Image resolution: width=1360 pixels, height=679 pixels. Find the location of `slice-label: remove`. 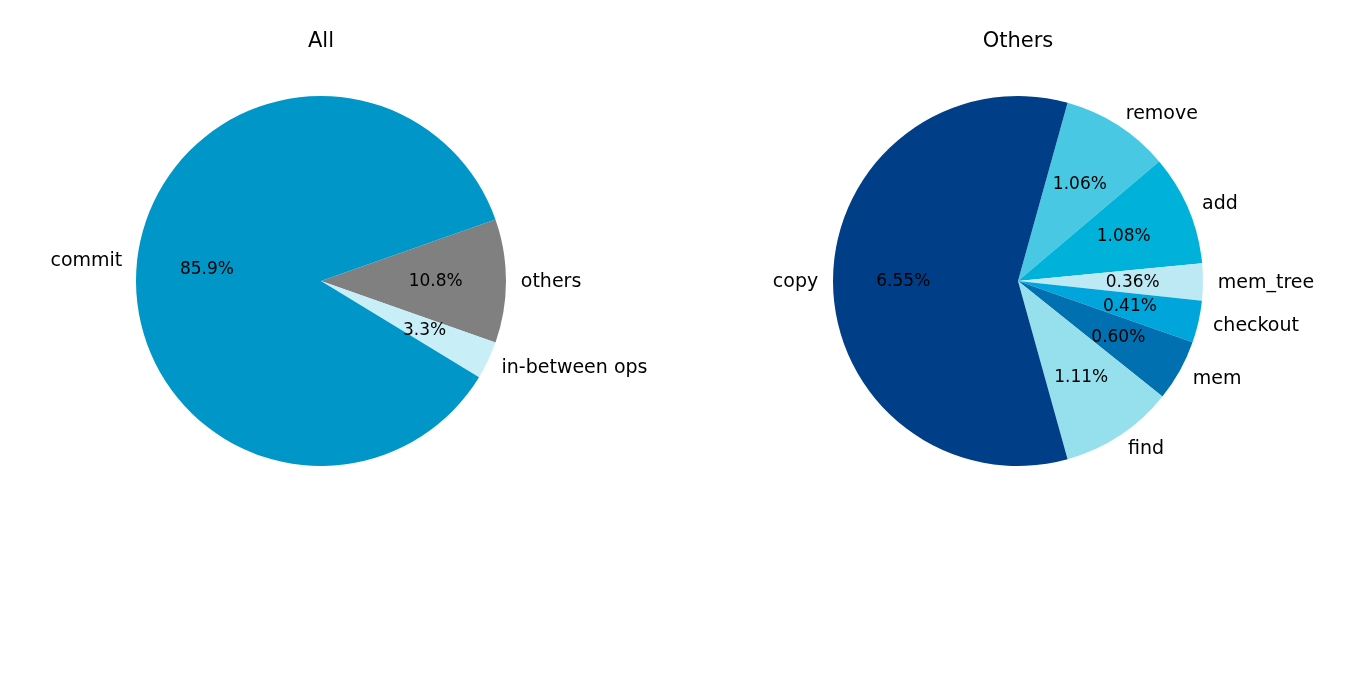

slice-label: remove is located at coordinates (1161, 111).